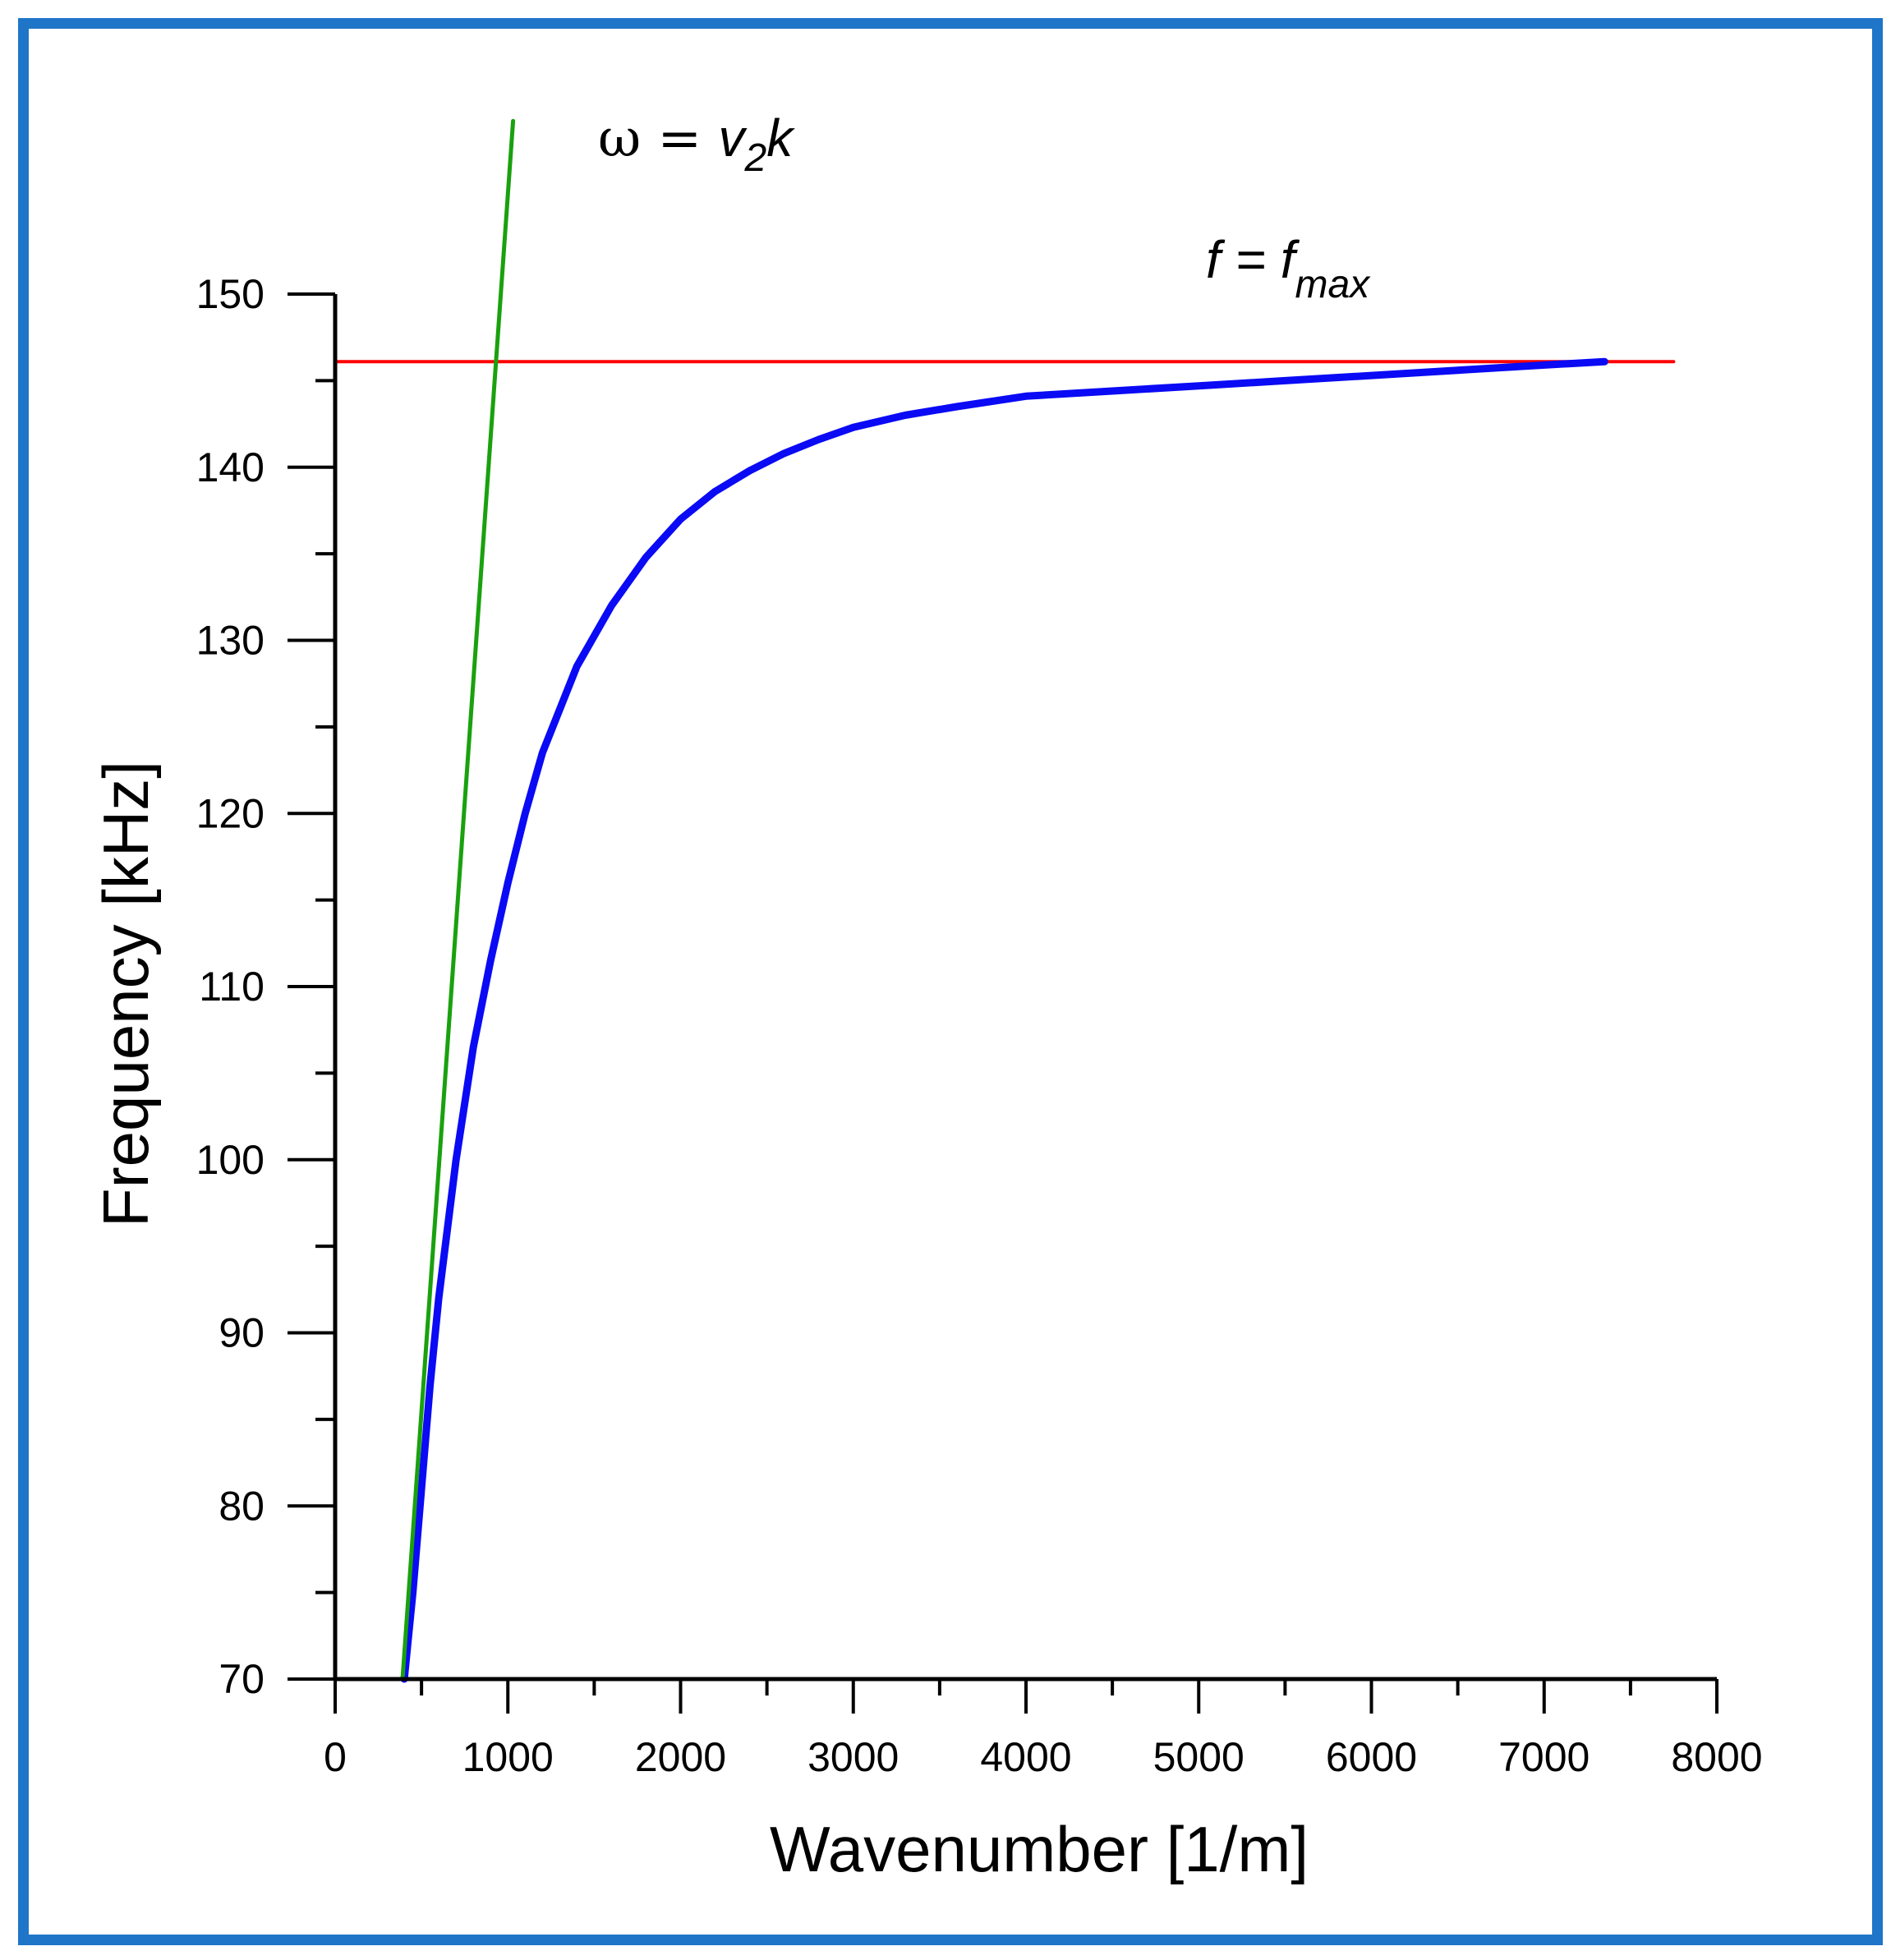 This screenshot has height=1960, width=1891. I want to click on annotation-omega-k: k, so click(780, 138).